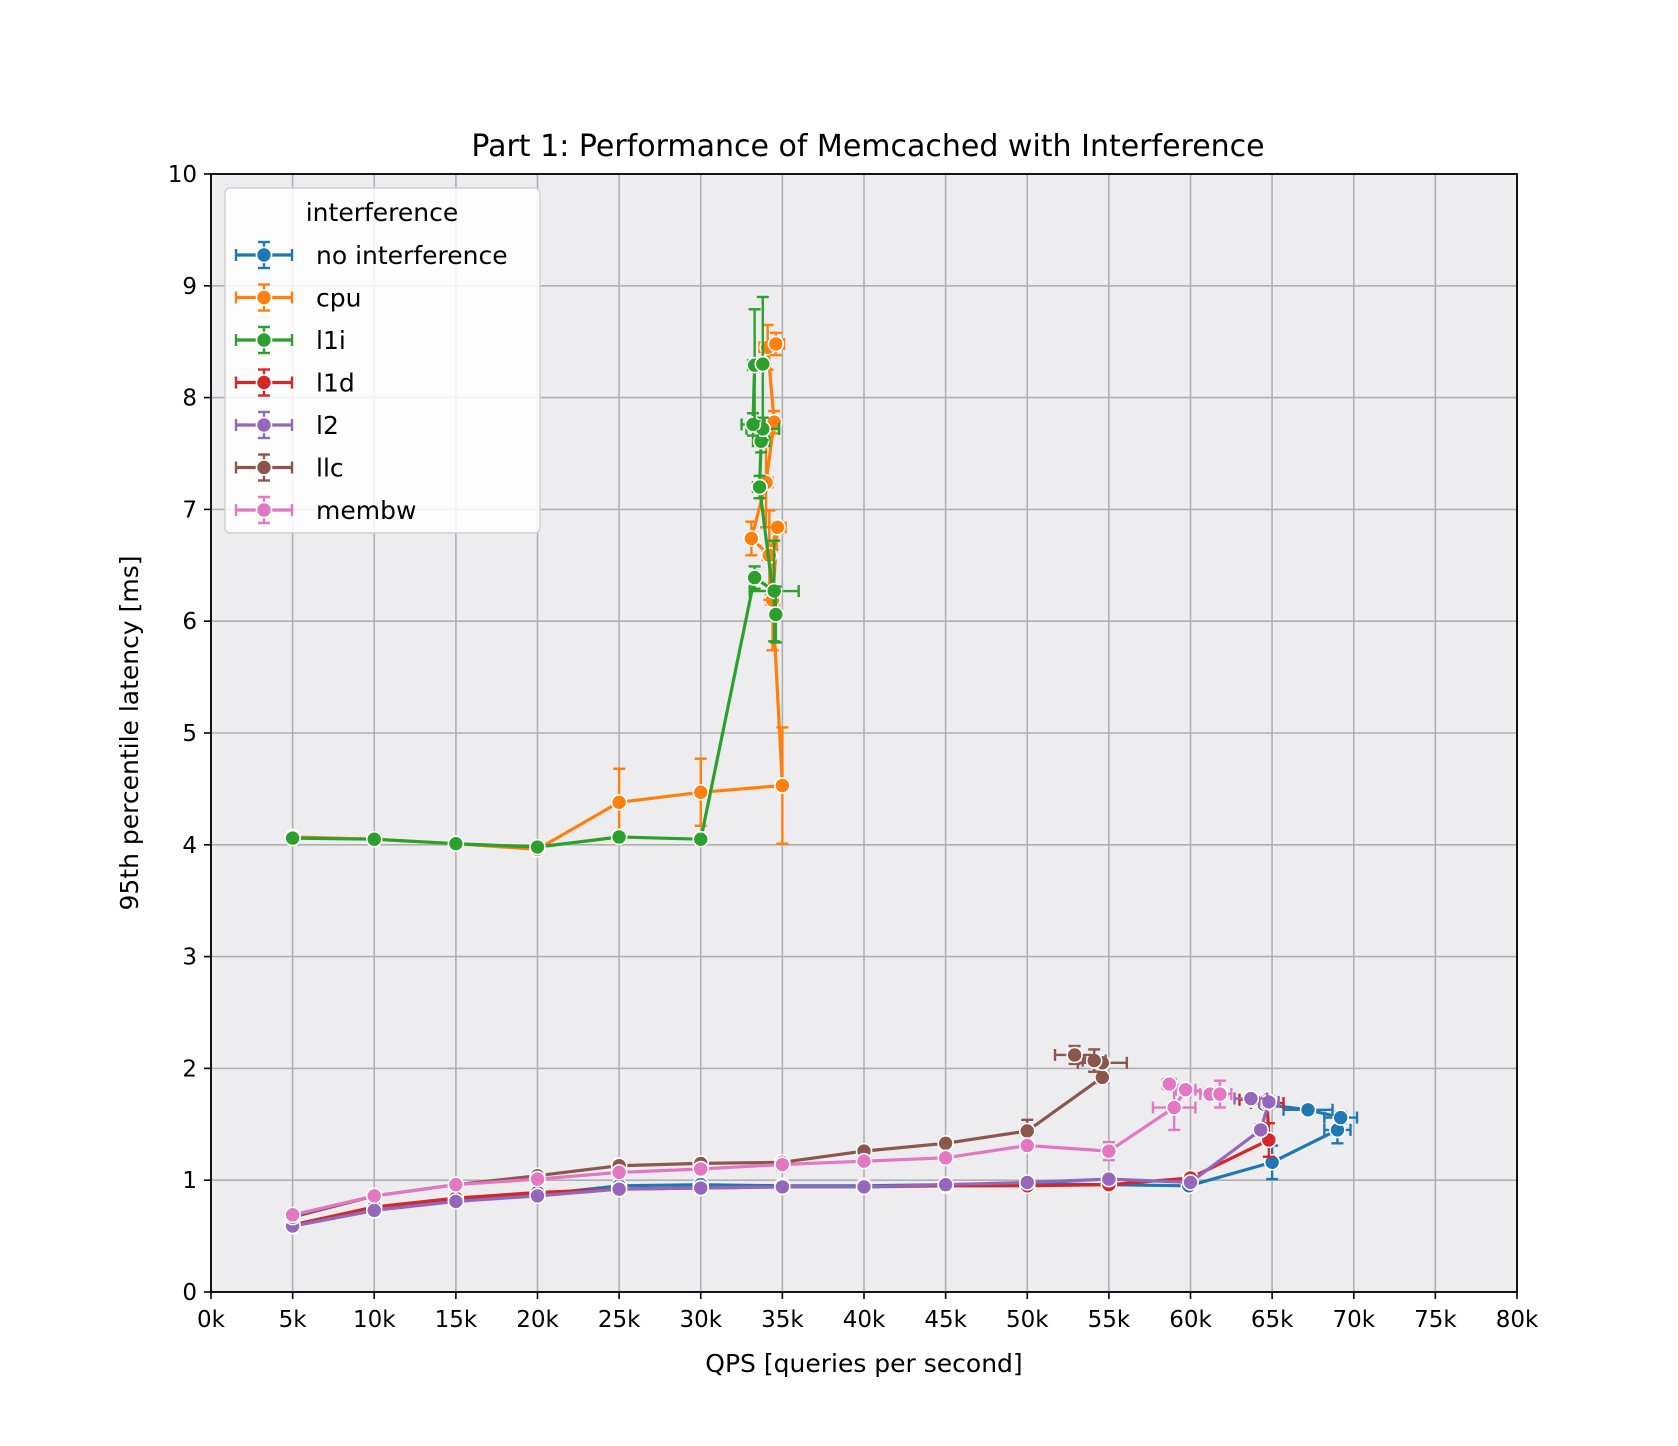 Image resolution: width=1678 pixels, height=1446 pixels. What do you see at coordinates (327, 425) in the screenshot?
I see `legend-label: l2` at bounding box center [327, 425].